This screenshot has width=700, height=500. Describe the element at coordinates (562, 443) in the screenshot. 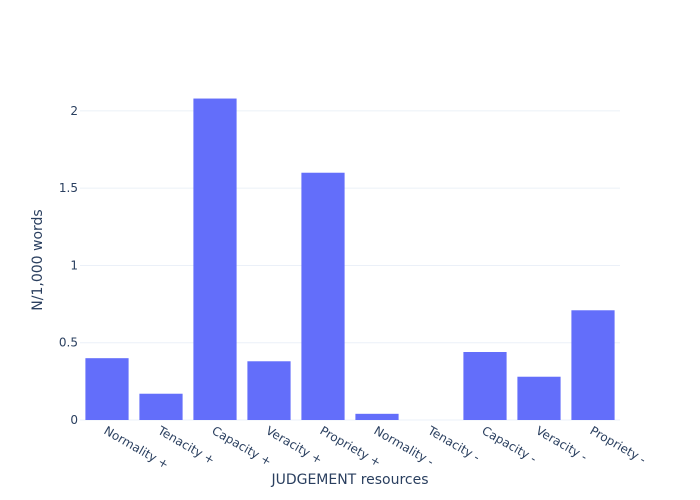

I see `x-tick-label: Veracity -` at that location.